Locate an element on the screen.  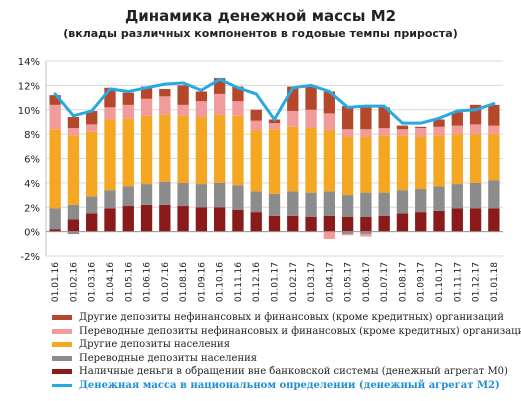
x-tick-label: 01.06.17 is located at coordinates (367, 282).